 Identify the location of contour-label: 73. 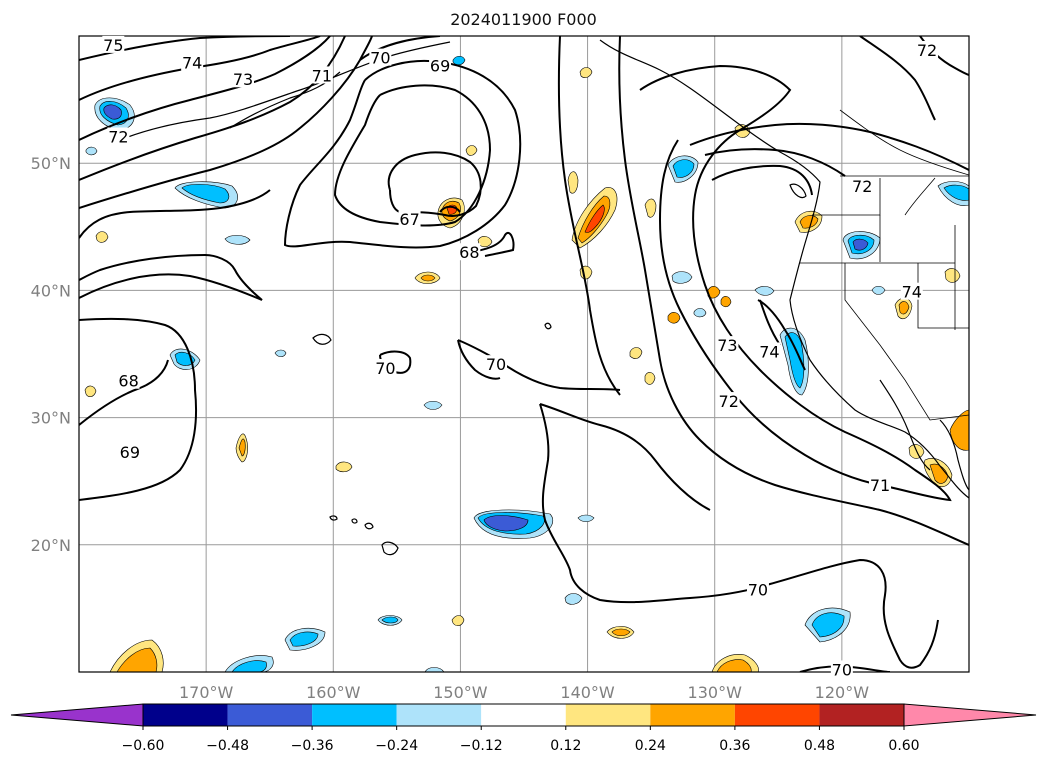
(727, 345).